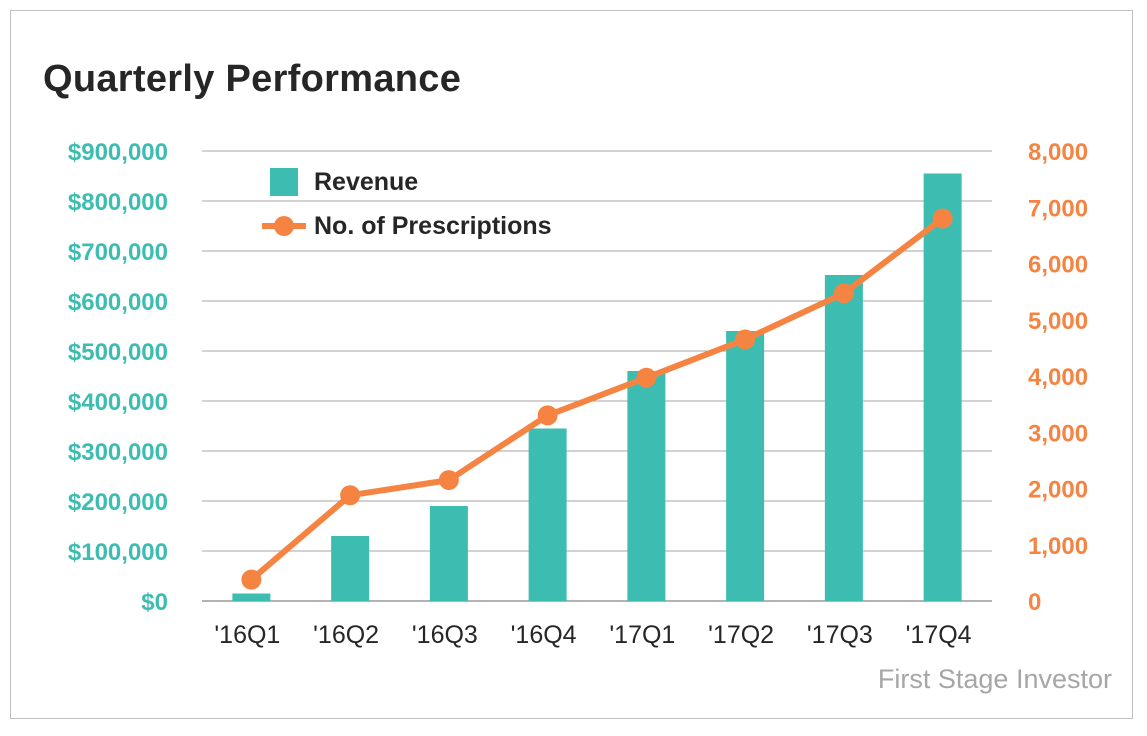  I want to click on left-tick-label: $0, so click(154, 602).